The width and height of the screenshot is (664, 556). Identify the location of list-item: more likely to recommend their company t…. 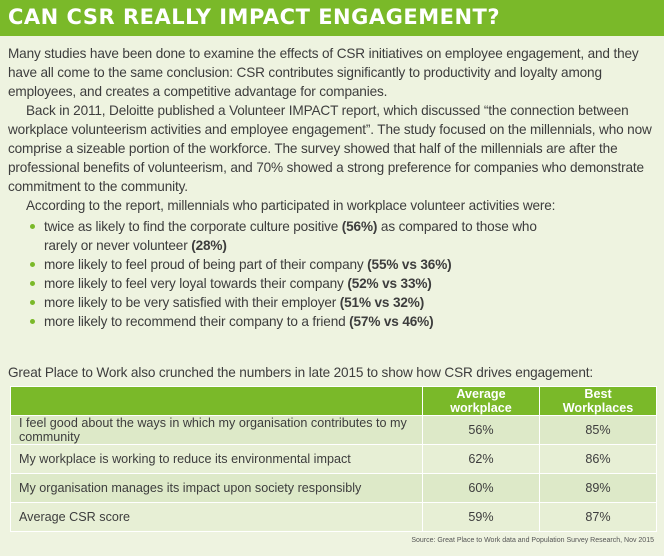
(290, 321).